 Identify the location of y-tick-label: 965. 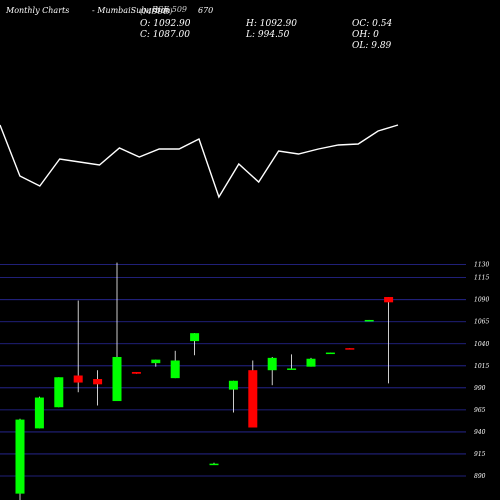
(480, 410).